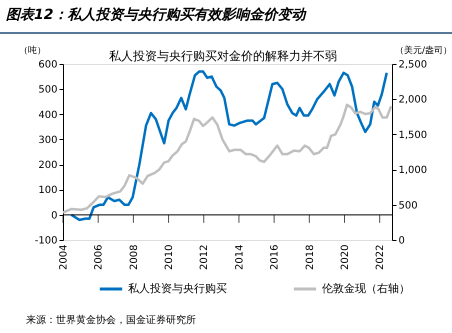 The height and width of the screenshot is (333, 452). I want to click on y-tick-label: 200, so click(48, 166).